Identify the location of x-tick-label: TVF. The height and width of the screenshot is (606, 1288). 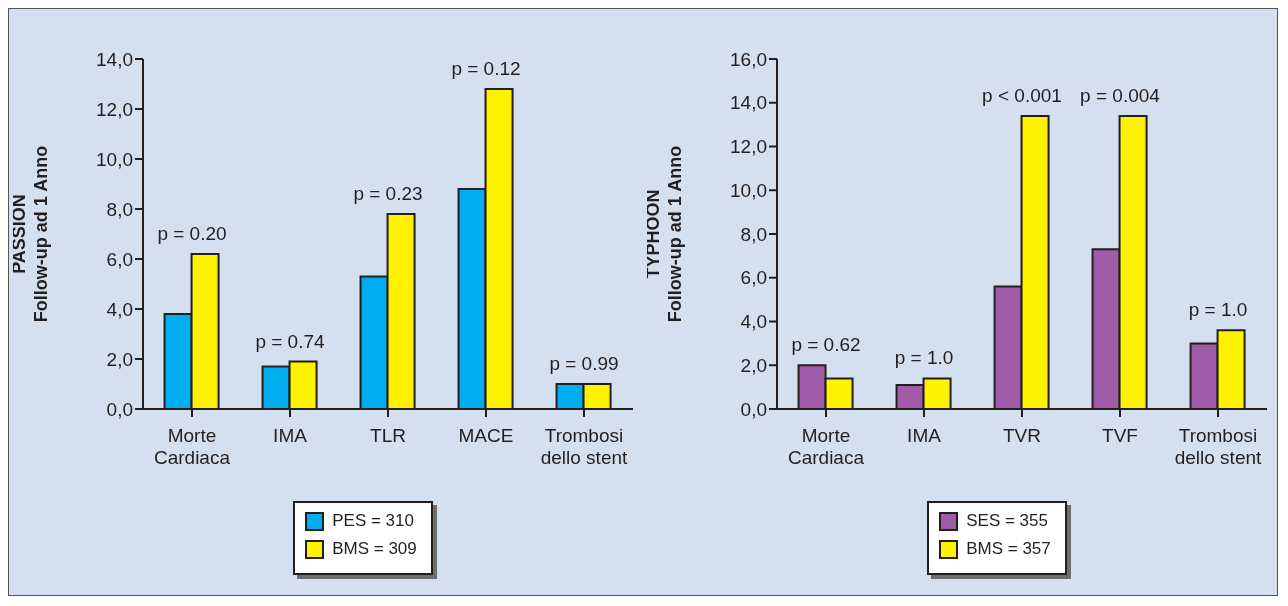
(1120, 436).